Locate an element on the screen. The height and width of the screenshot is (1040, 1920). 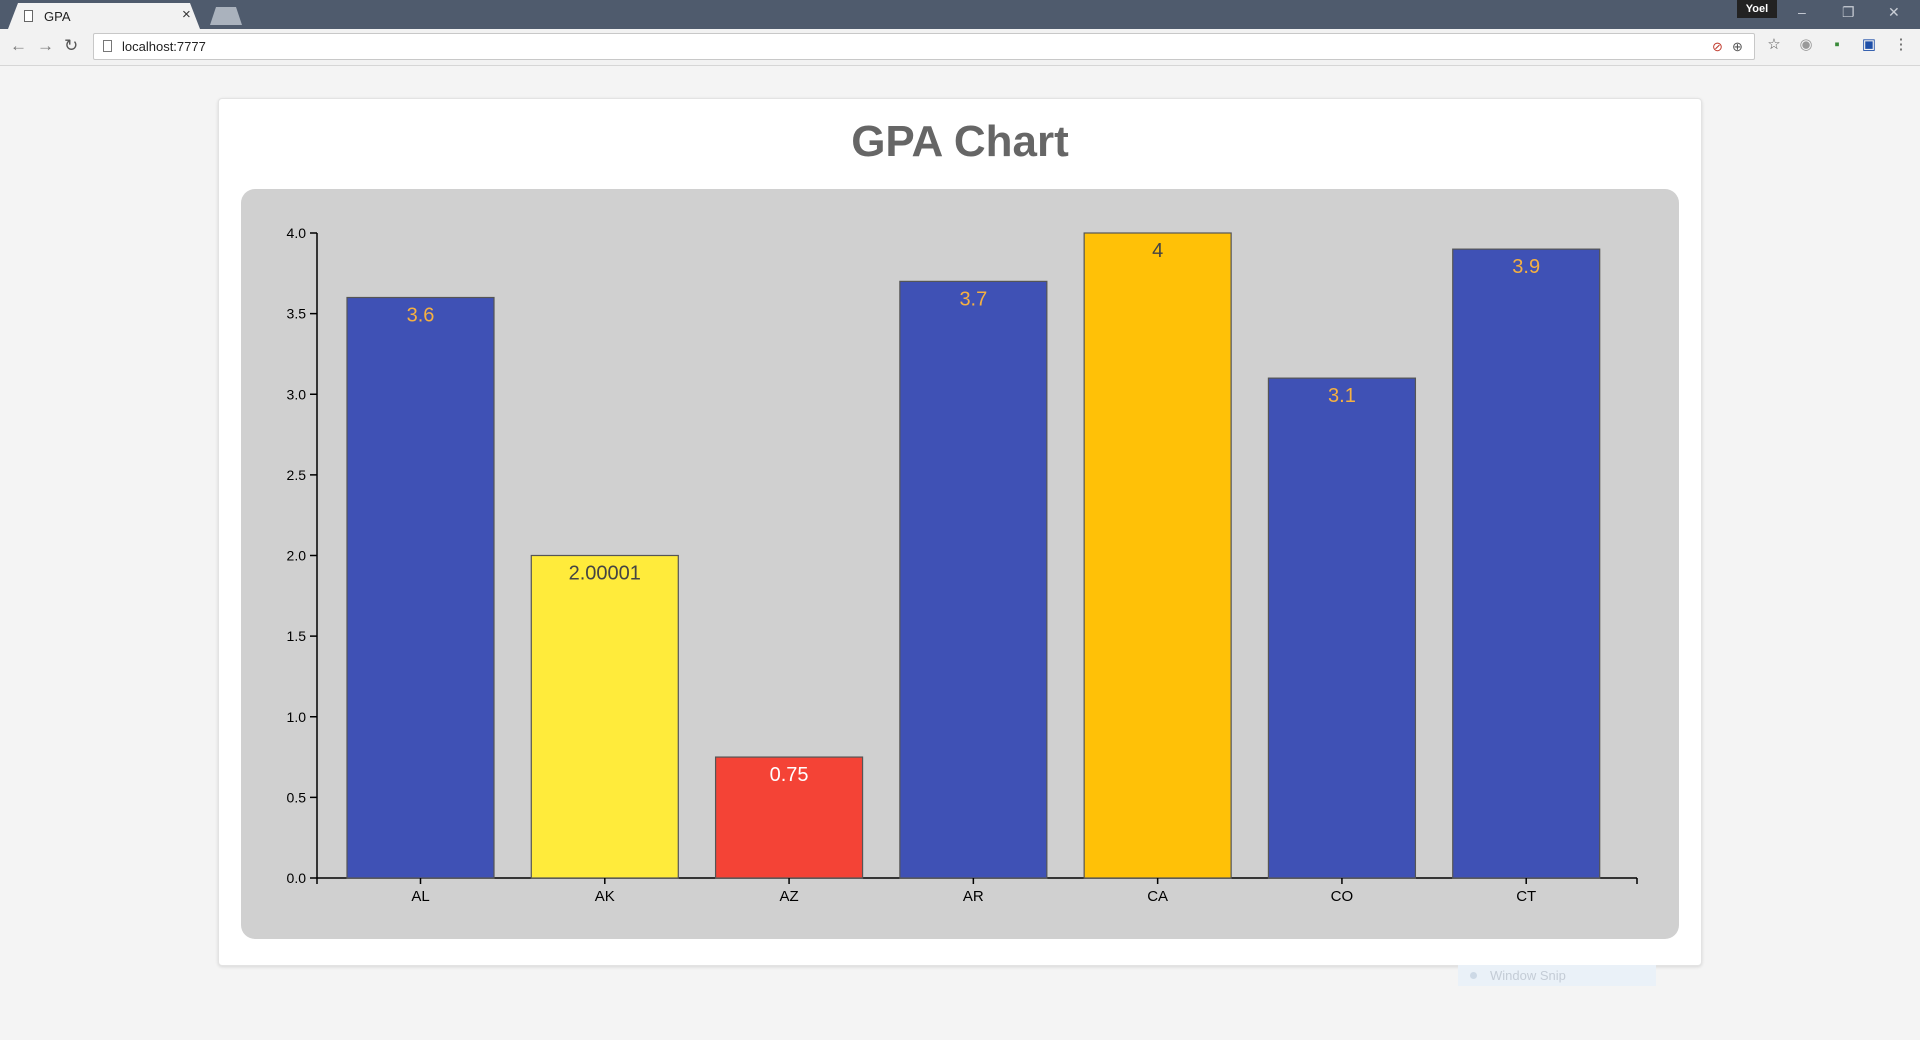
x-tick-label: AL is located at coordinates (420, 896).